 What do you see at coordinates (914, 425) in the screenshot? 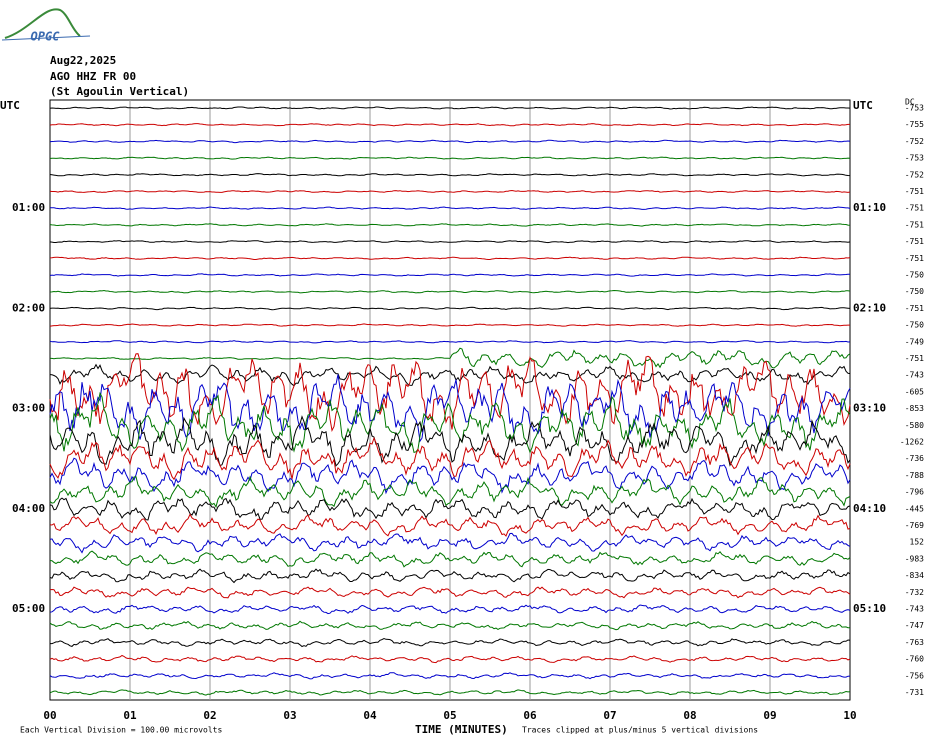
I see `dc-offset: -580` at bounding box center [914, 425].